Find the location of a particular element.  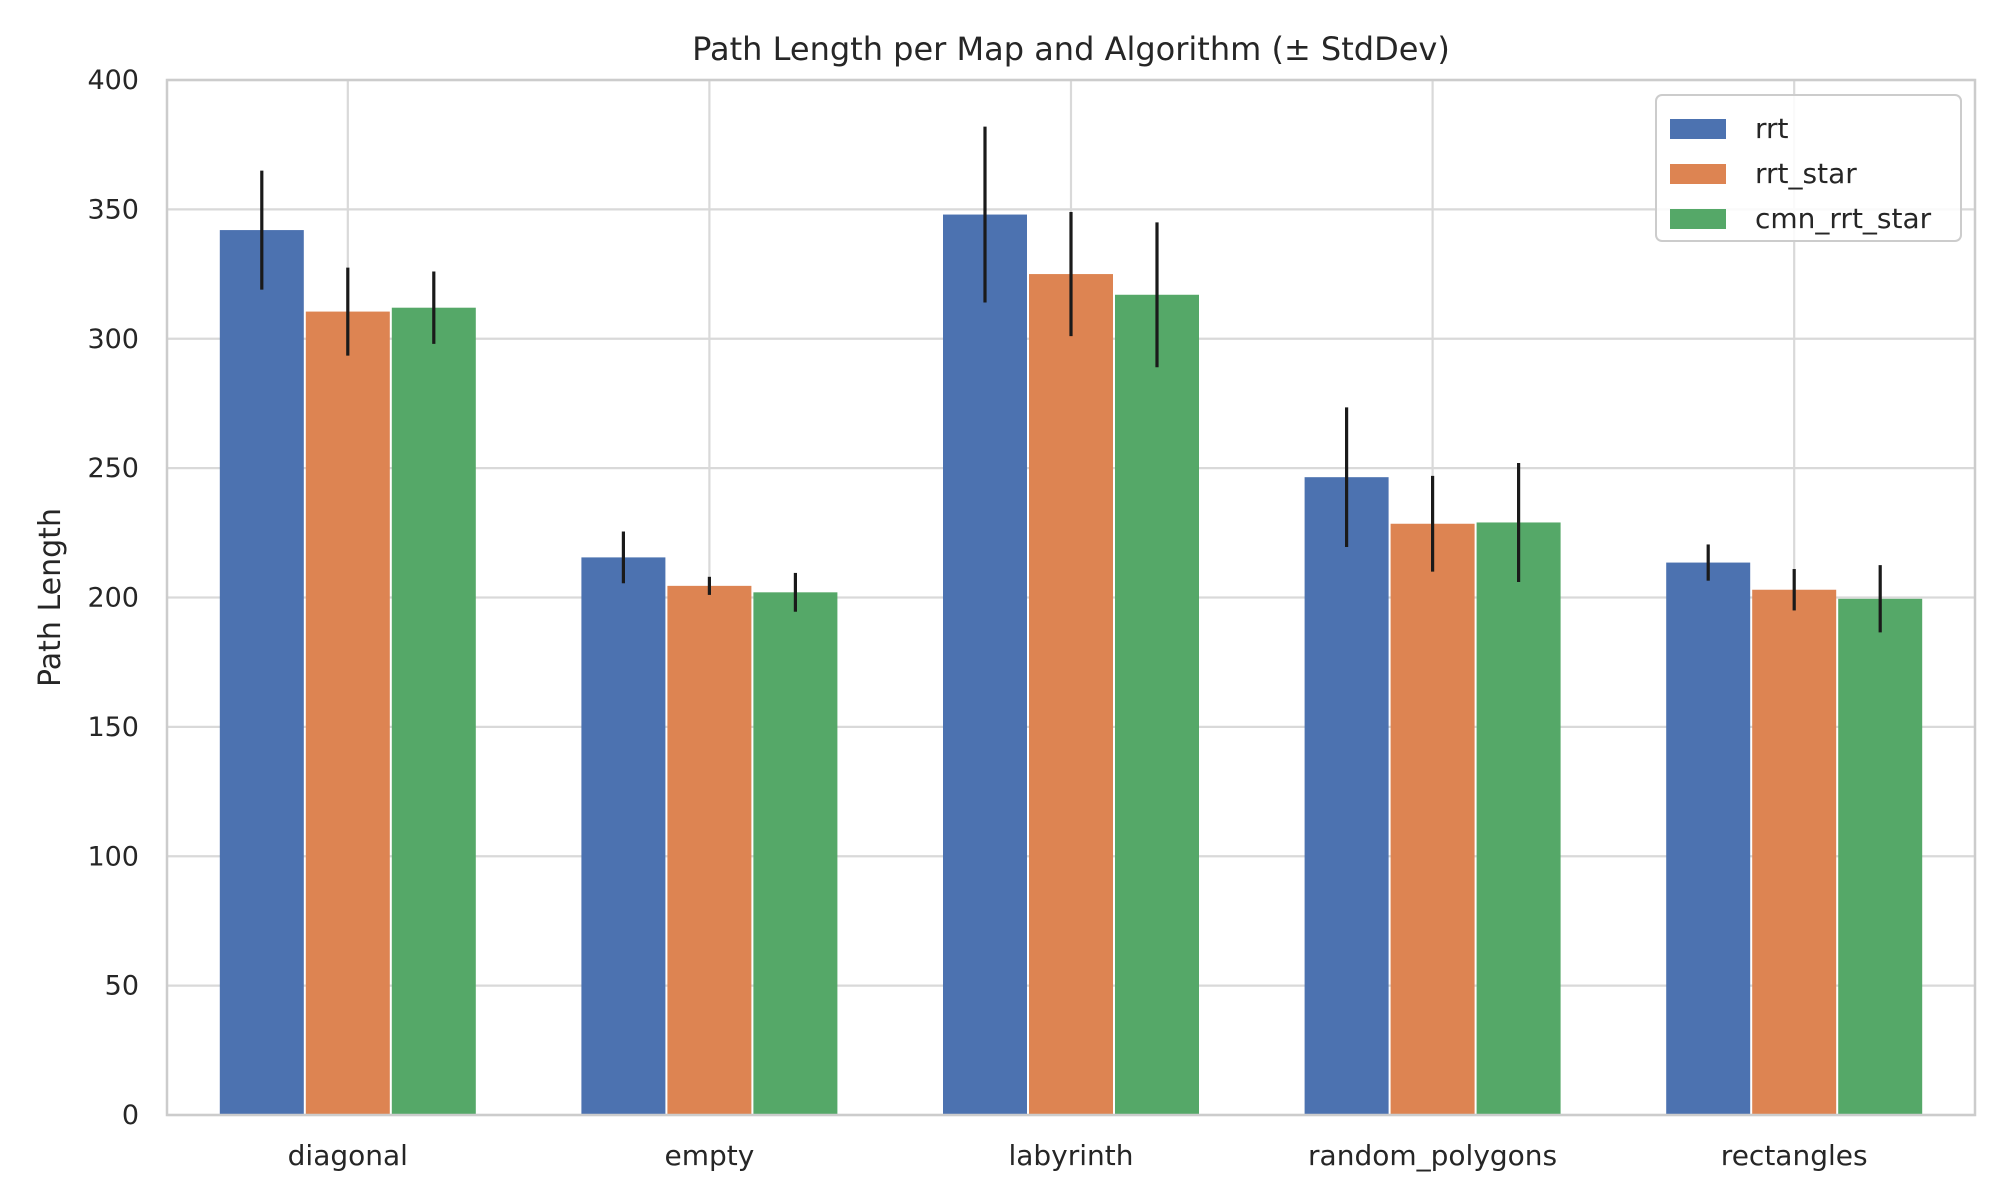

bar-cmn_rrt_star-labyrinth is located at coordinates (1157, 704).